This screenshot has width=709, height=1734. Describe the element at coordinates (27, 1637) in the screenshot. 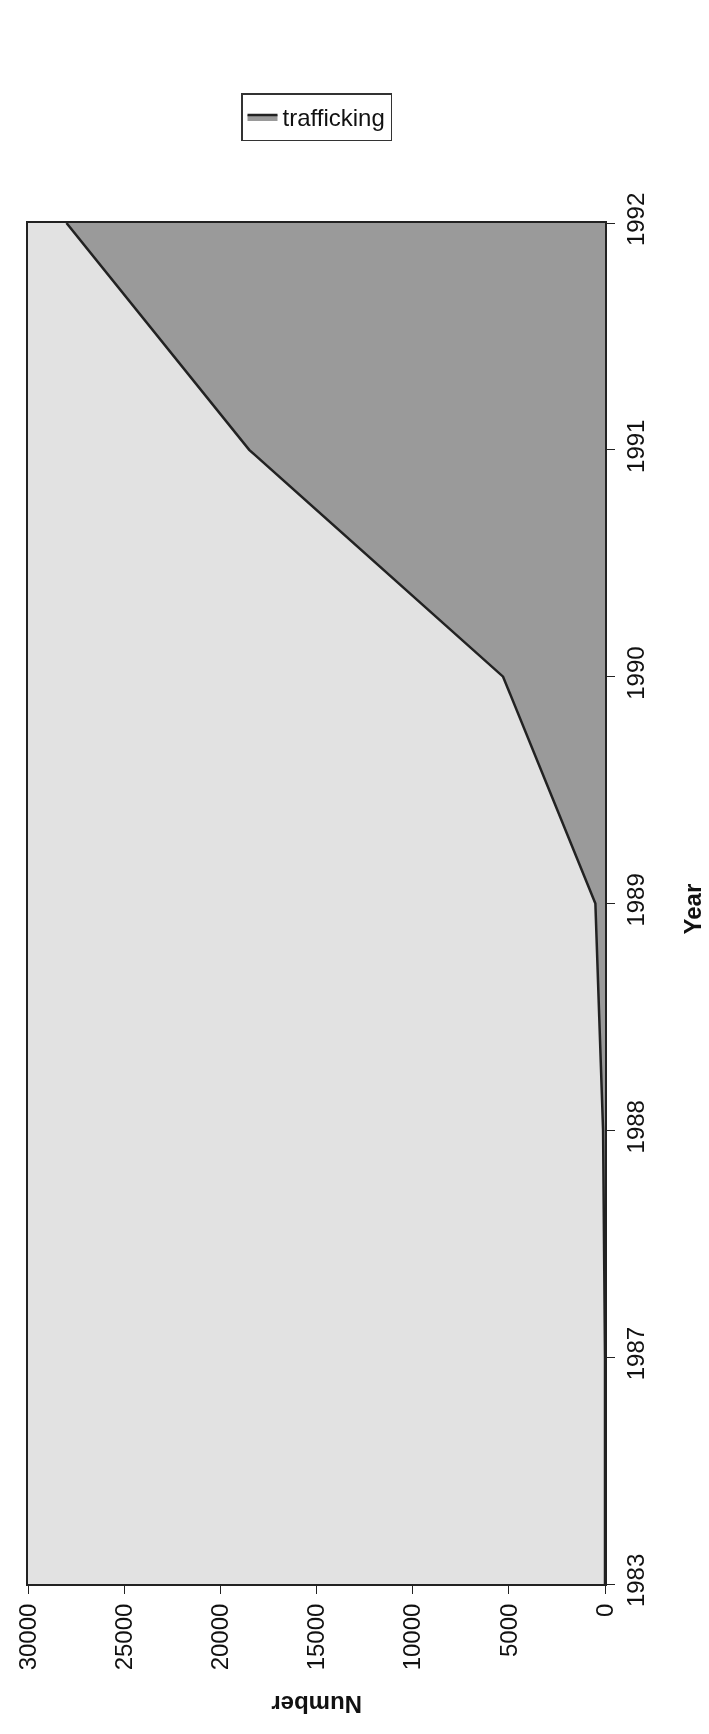

I see `x-tick-label: 30000` at that location.